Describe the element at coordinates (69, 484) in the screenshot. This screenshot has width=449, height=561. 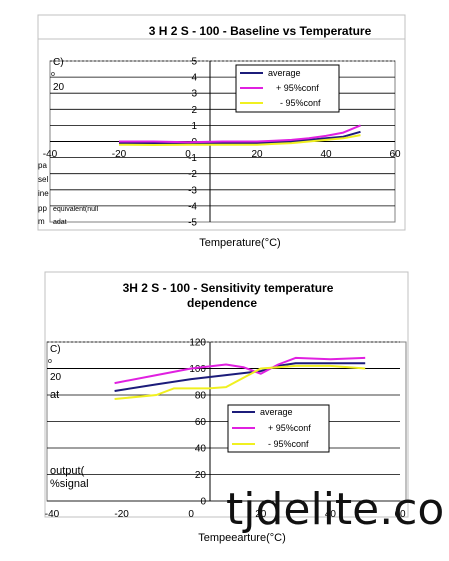
I see `chart2-ylabel-fragment: %signal` at that location.